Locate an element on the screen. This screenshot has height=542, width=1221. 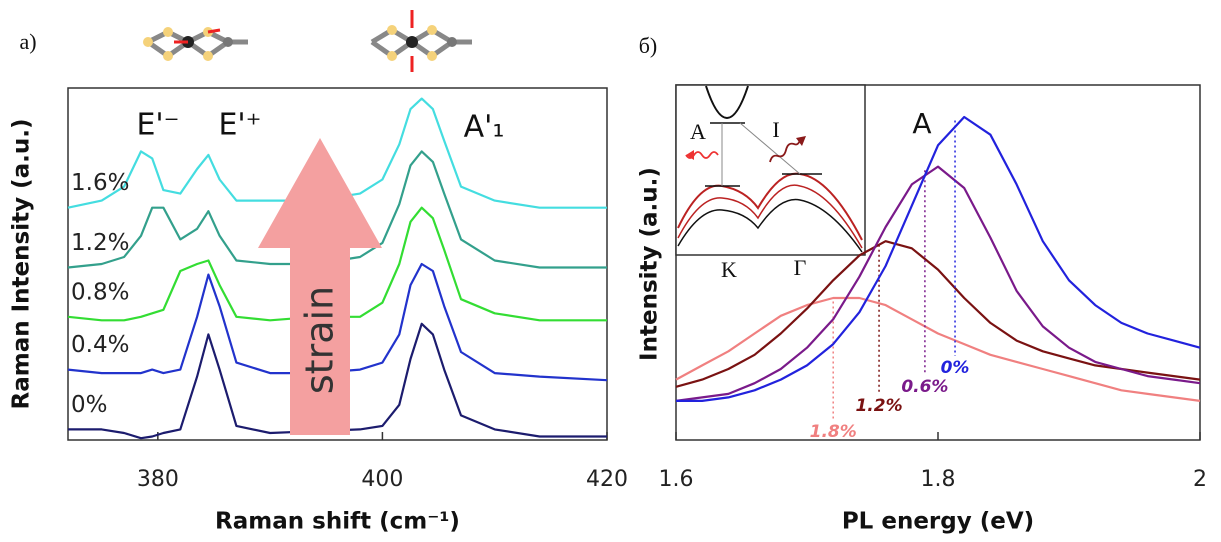
panel-label: б) is located at coordinates (648, 45).